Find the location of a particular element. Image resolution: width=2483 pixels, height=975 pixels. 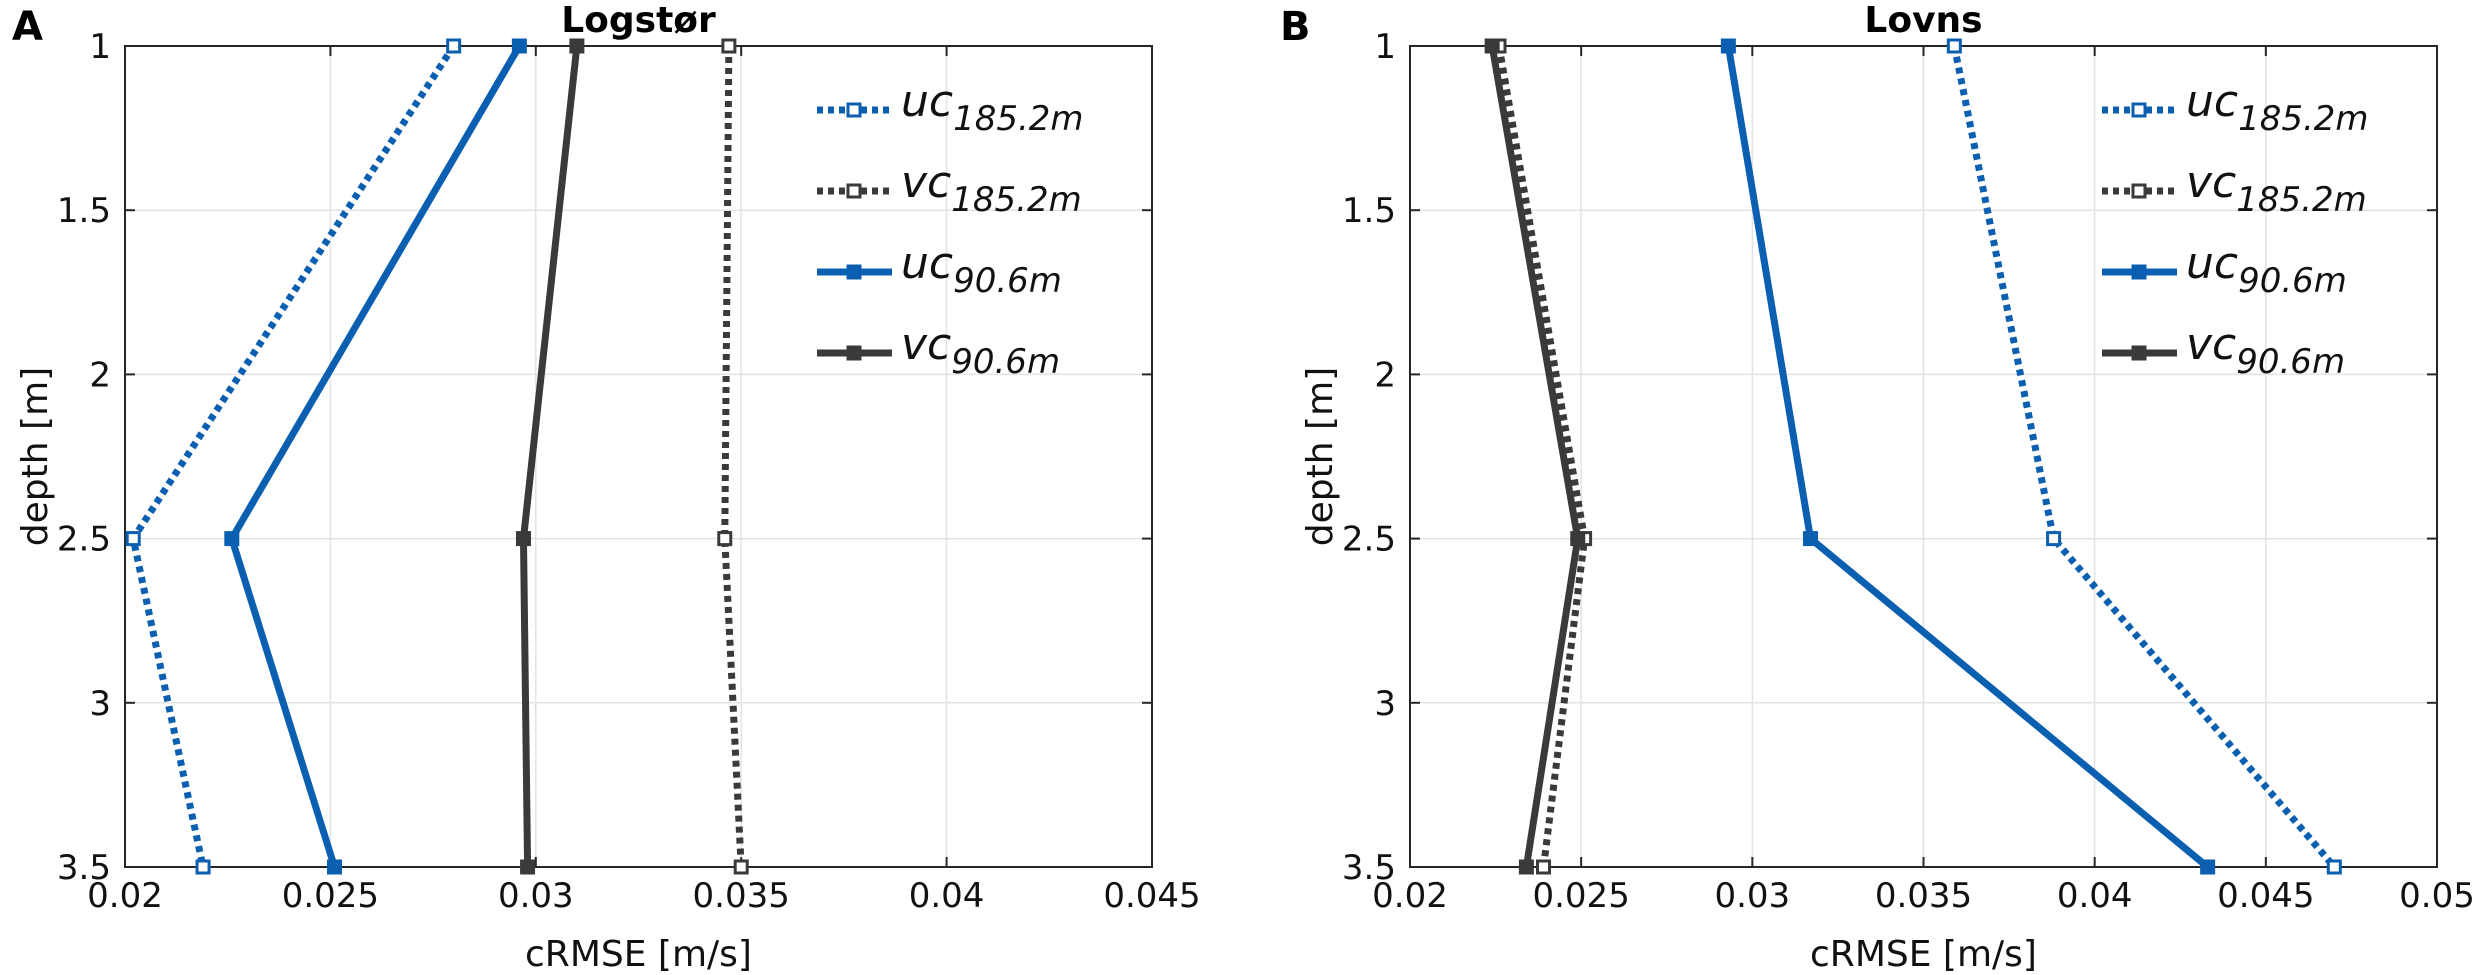

series-line-uc185 is located at coordinates (2143, 457).